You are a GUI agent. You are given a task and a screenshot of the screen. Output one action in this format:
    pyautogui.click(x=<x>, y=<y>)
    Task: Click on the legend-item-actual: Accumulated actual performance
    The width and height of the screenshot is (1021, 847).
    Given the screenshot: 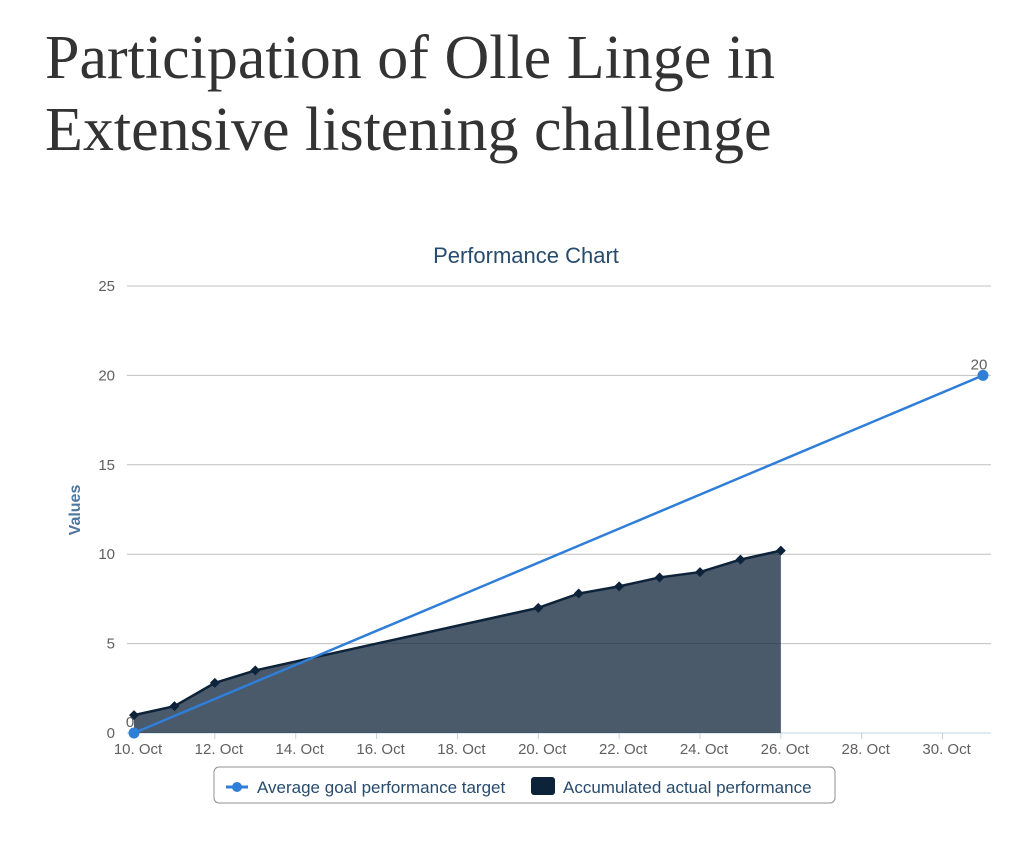 What is the action you would take?
    pyautogui.click(x=671, y=787)
    